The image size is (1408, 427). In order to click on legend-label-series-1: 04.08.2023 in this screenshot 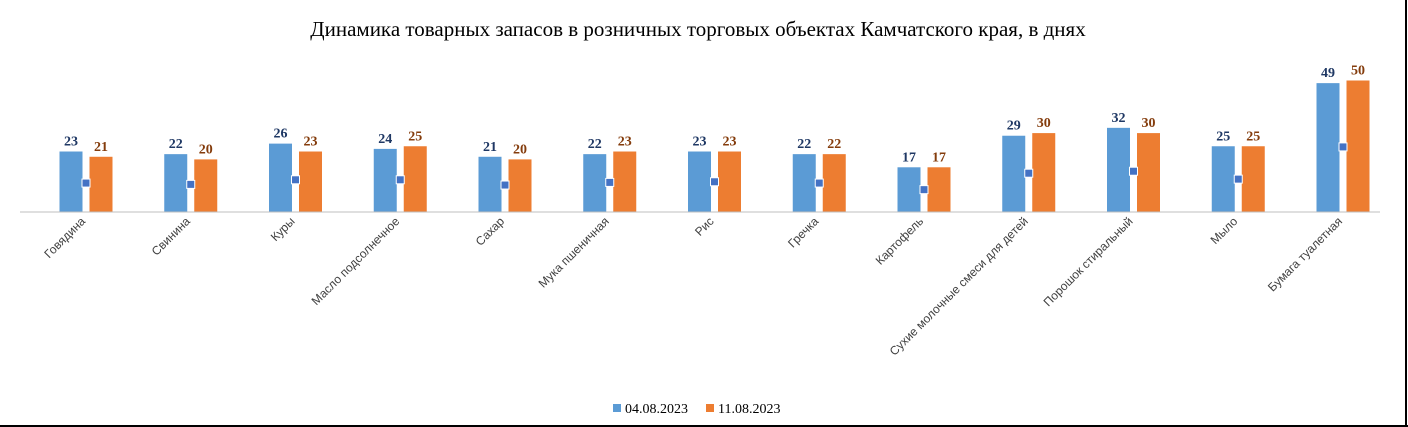, I will do `click(656, 409)`.